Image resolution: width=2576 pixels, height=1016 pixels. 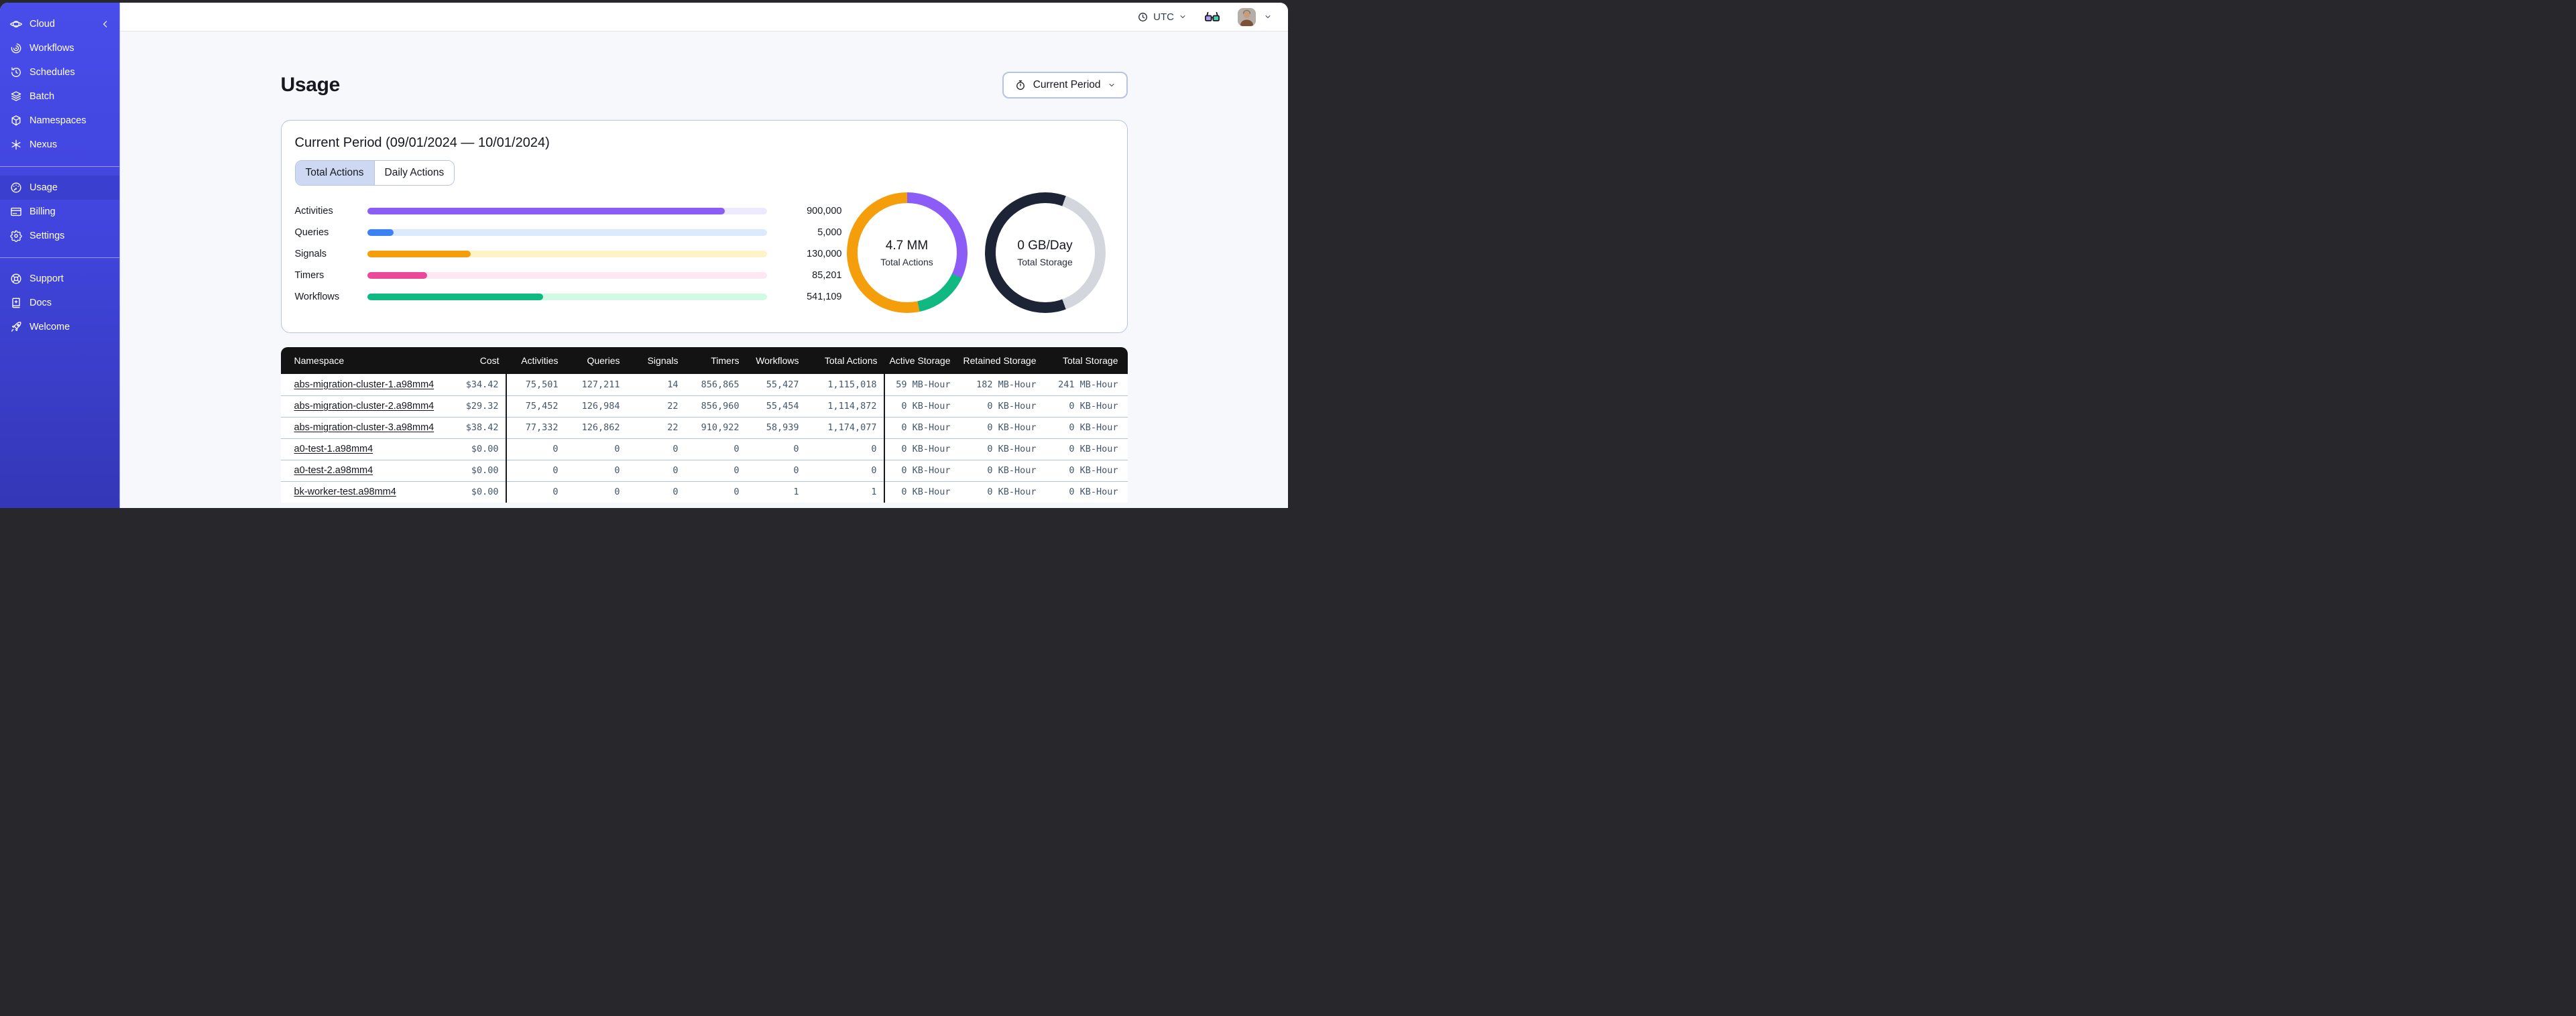 What do you see at coordinates (596, 406) in the screenshot?
I see `cell-queries: 126,984` at bounding box center [596, 406].